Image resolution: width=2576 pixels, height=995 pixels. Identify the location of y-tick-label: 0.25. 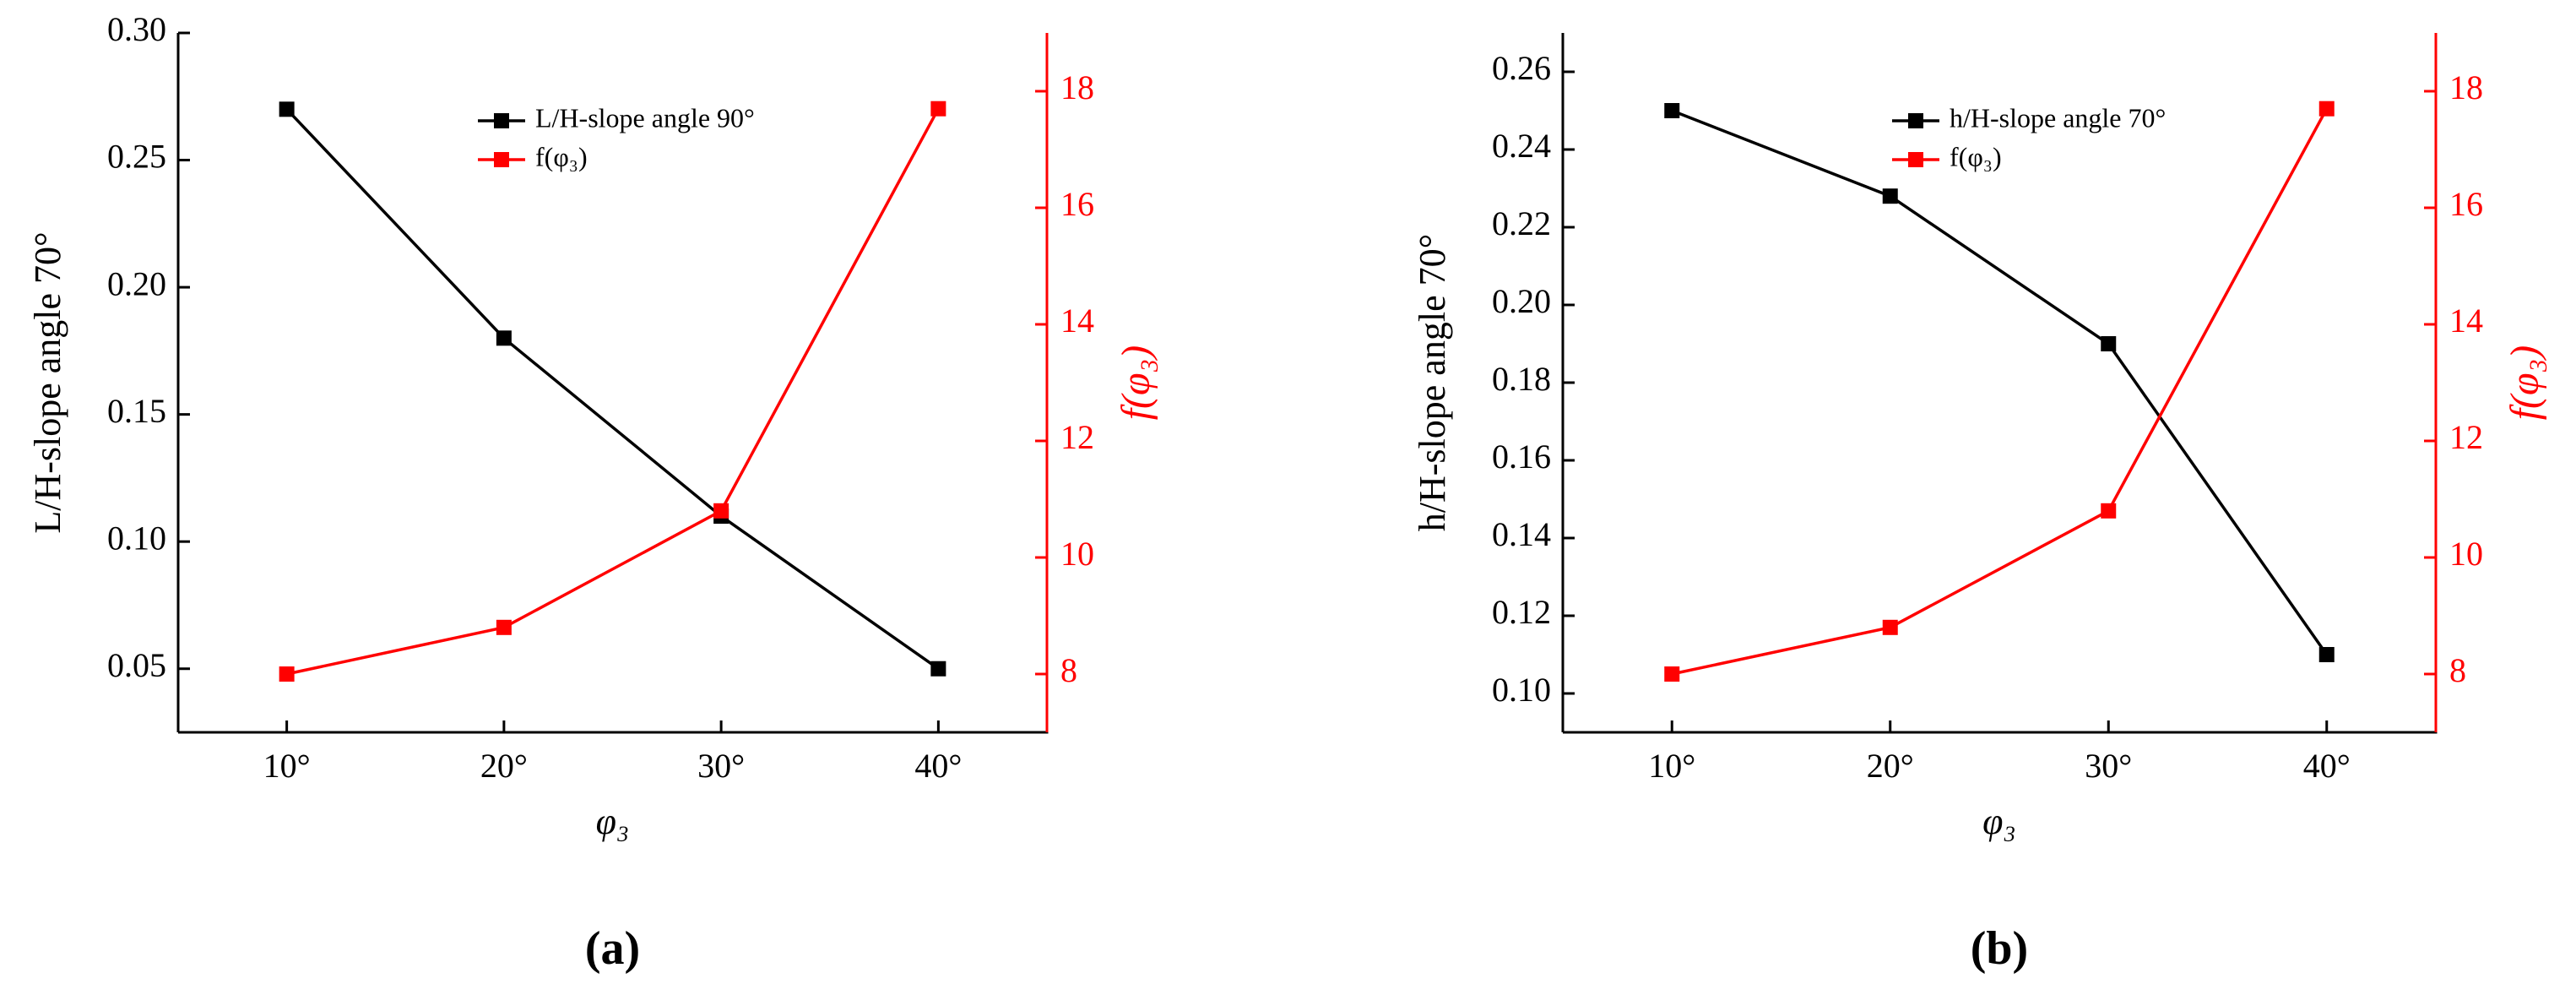
(137, 157).